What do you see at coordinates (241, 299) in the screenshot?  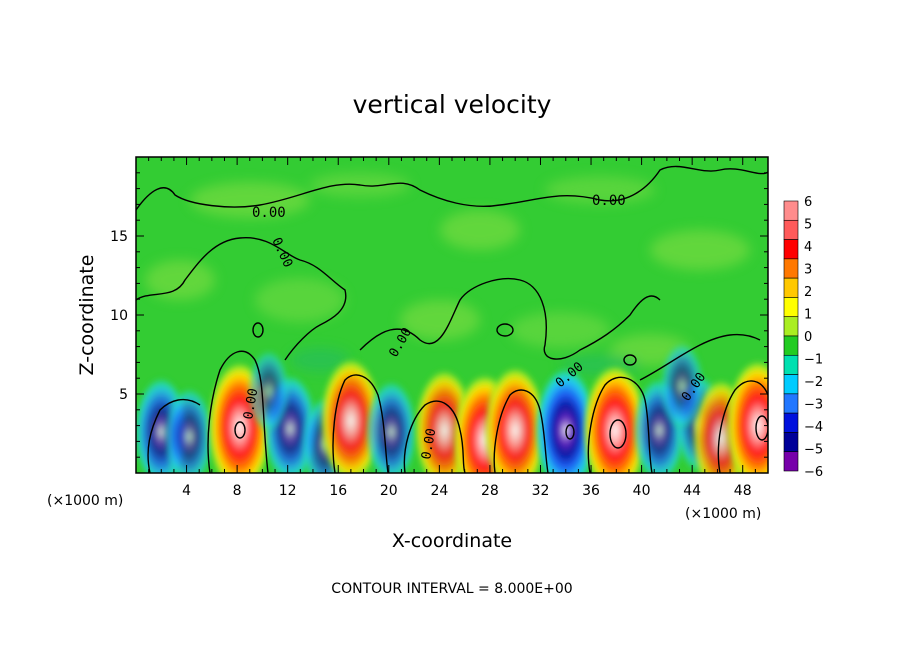 I see `contour-mid-left` at bounding box center [241, 299].